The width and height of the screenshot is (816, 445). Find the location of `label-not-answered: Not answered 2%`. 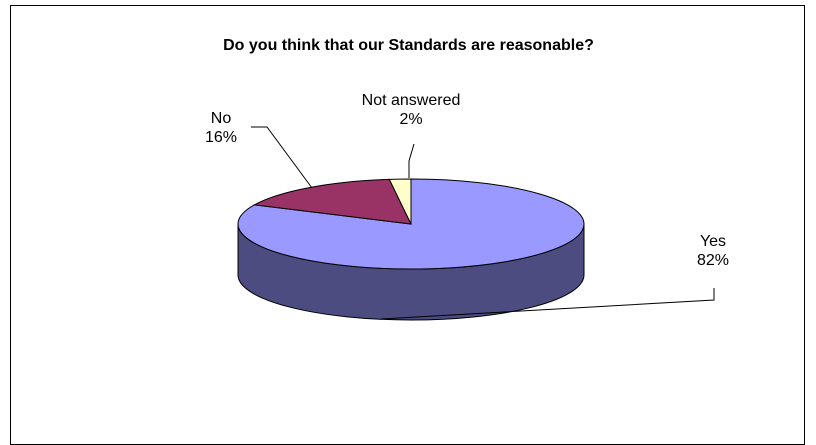

label-not-answered: Not answered 2% is located at coordinates (411, 110).